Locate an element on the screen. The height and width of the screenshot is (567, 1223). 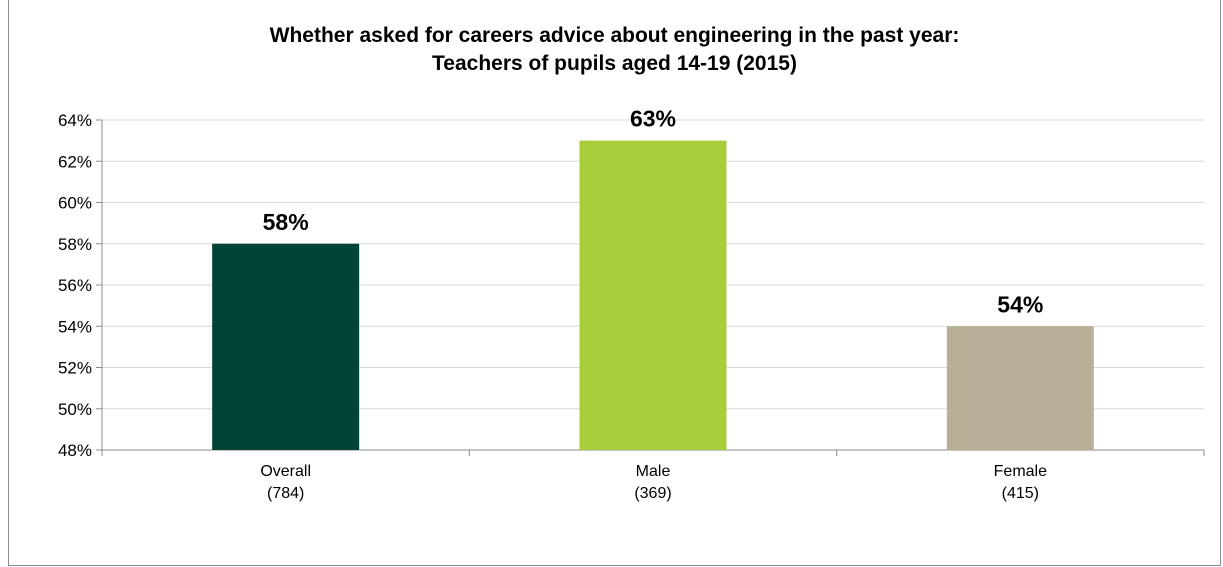
y-tick-label: 54% is located at coordinates (75, 326).